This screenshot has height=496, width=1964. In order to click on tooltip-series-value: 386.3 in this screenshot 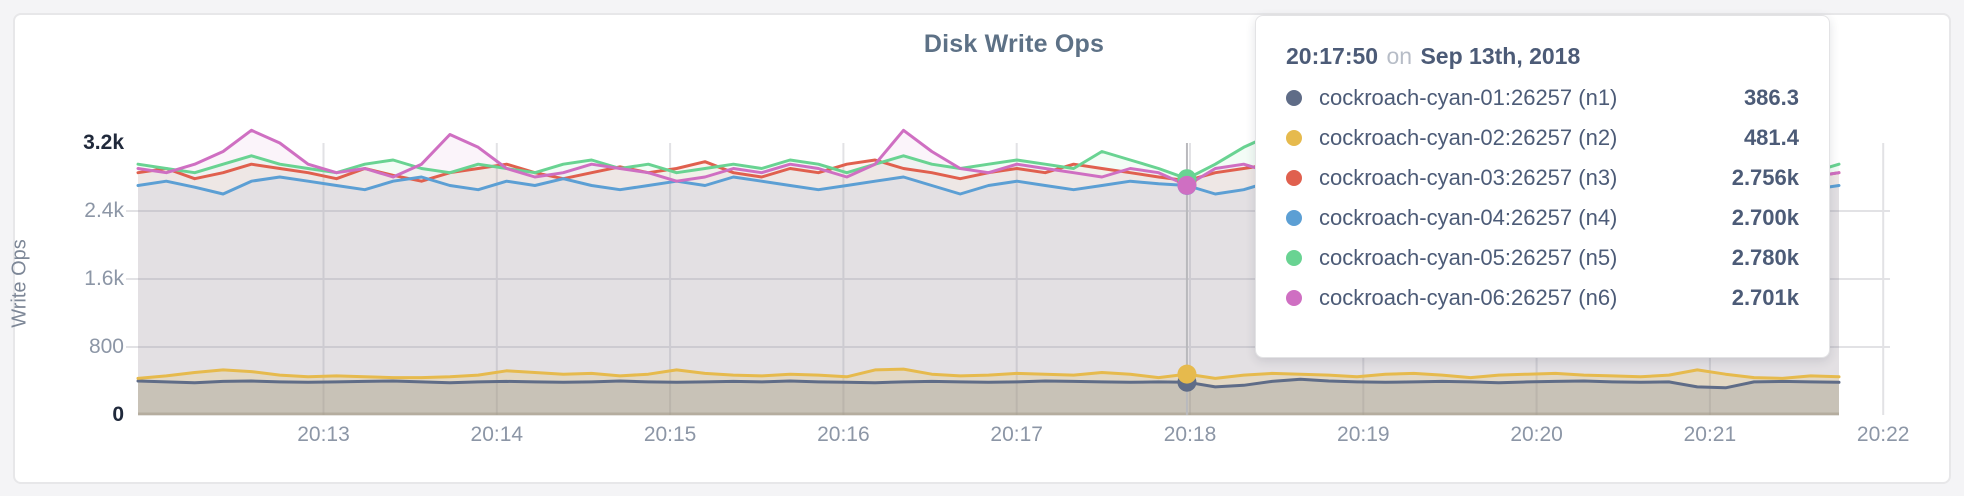, I will do `click(1771, 97)`.